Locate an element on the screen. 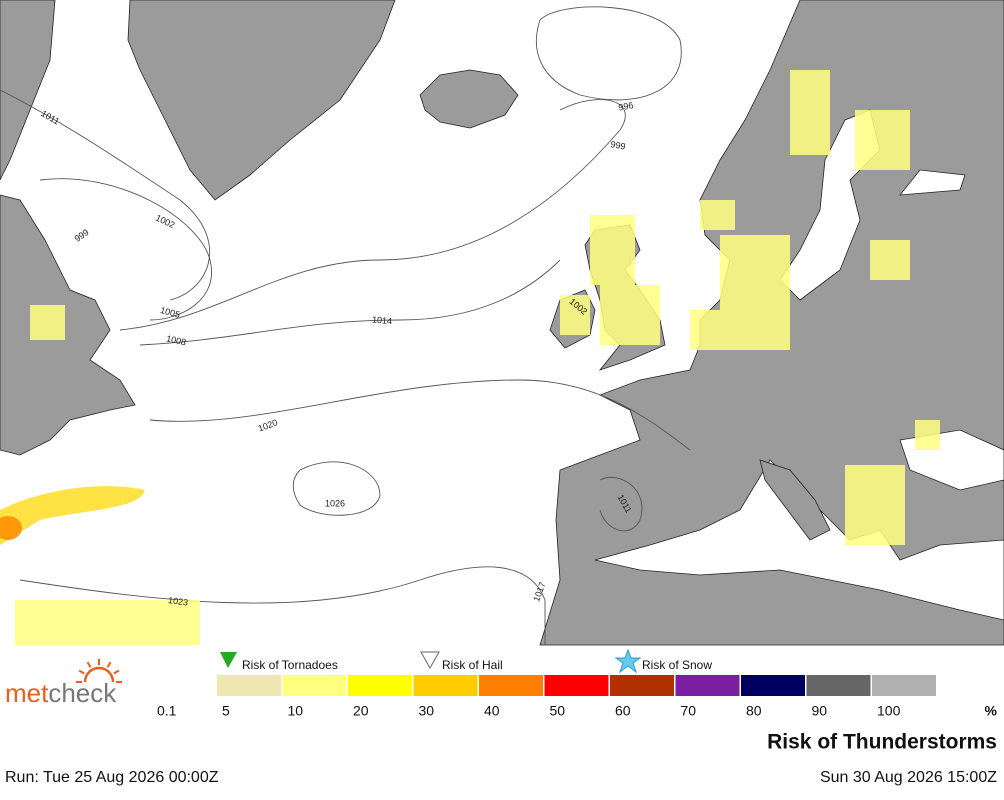 This screenshot has width=1004, height=800. scale-label: 50 is located at coordinates (558, 711).